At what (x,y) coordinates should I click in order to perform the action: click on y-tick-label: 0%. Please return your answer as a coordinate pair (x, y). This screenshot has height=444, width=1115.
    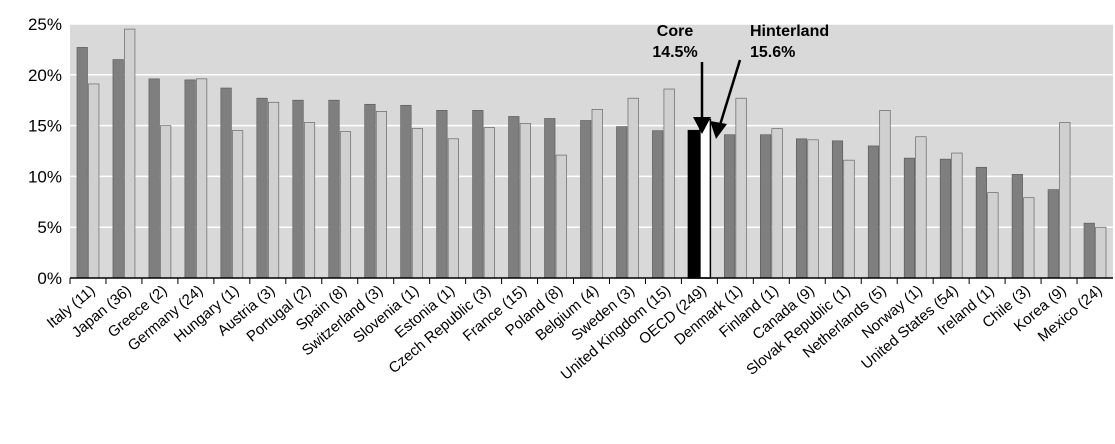
    Looking at the image, I should click on (49, 278).